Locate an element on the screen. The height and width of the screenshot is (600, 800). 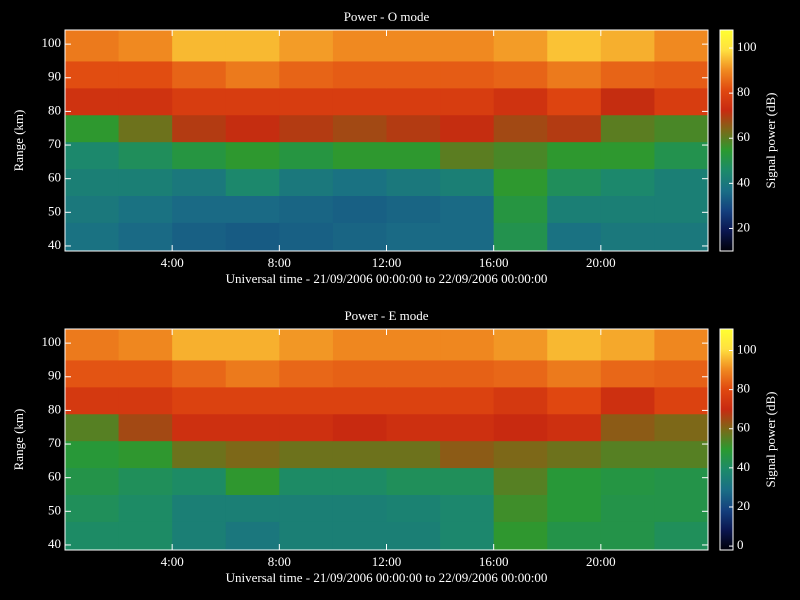
chart-title: Power - E mode is located at coordinates (386, 315).